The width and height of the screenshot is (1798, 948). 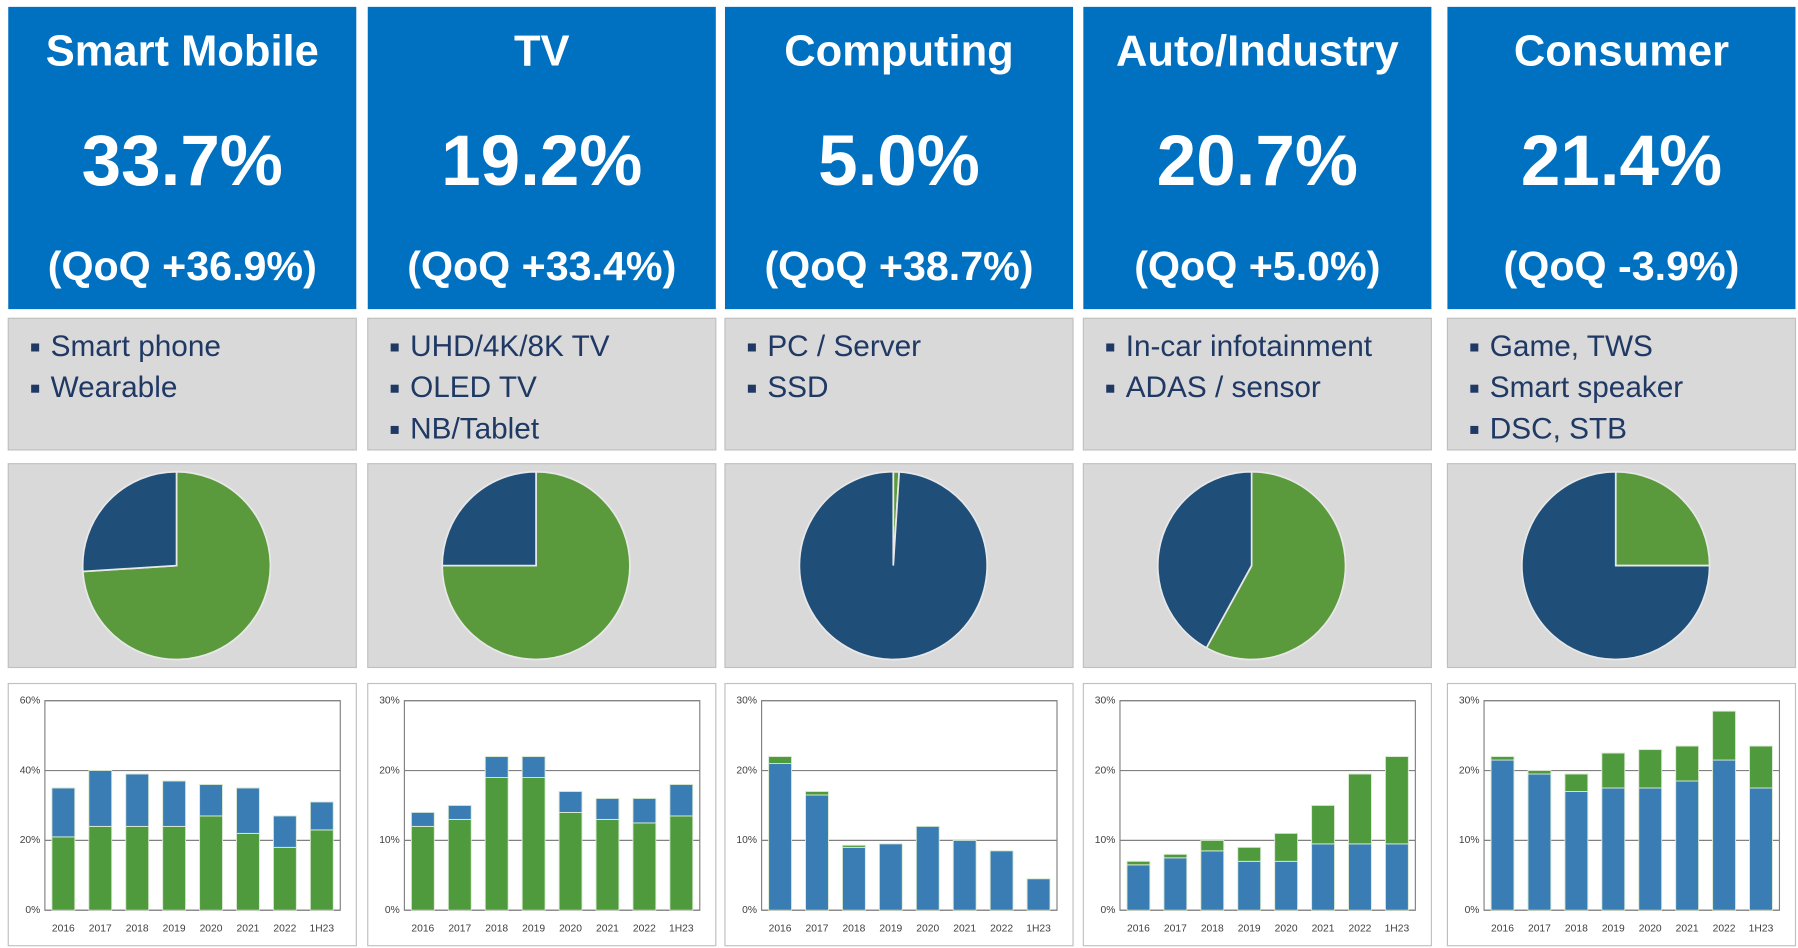 I want to click on panel-share: 20.7%, so click(x=1257, y=161).